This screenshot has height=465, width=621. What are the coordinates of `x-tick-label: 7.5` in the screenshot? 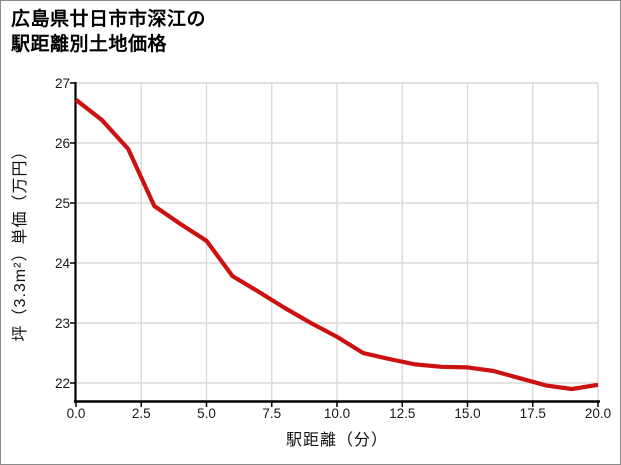 It's located at (272, 413).